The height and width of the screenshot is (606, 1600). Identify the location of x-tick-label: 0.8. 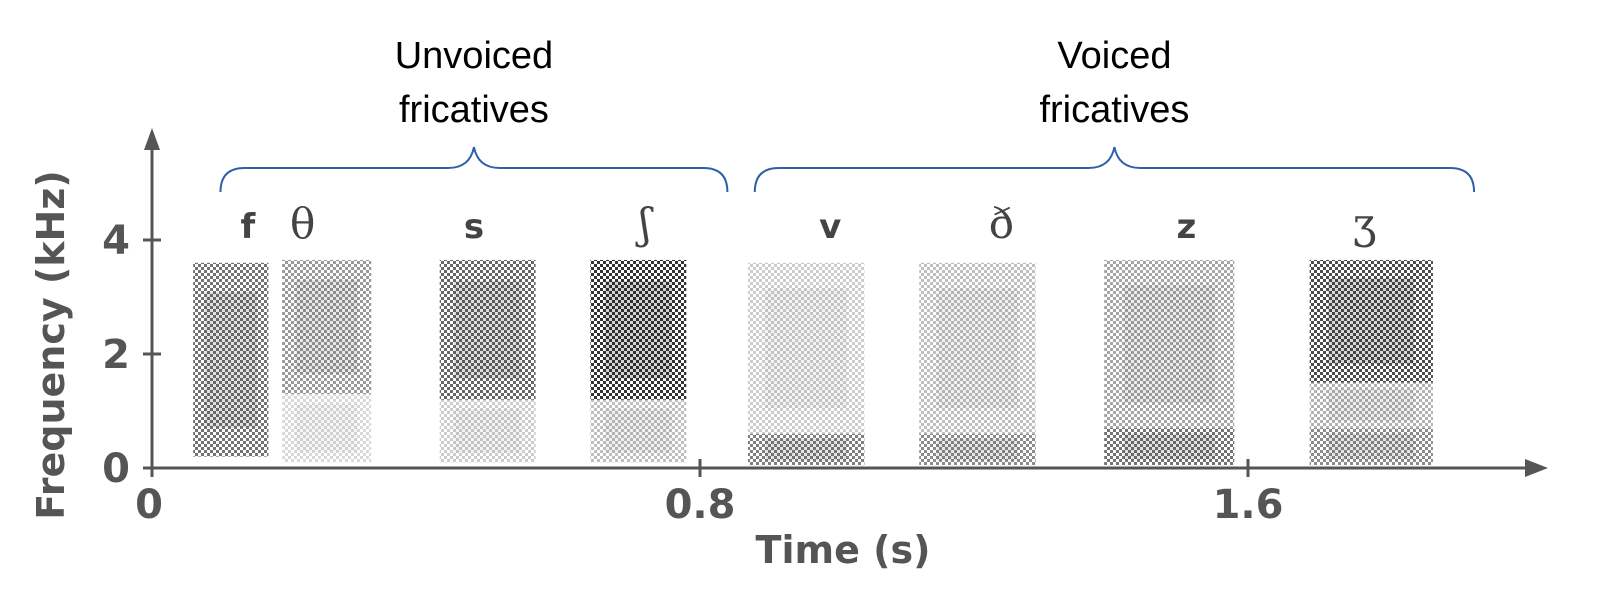
(700, 505).